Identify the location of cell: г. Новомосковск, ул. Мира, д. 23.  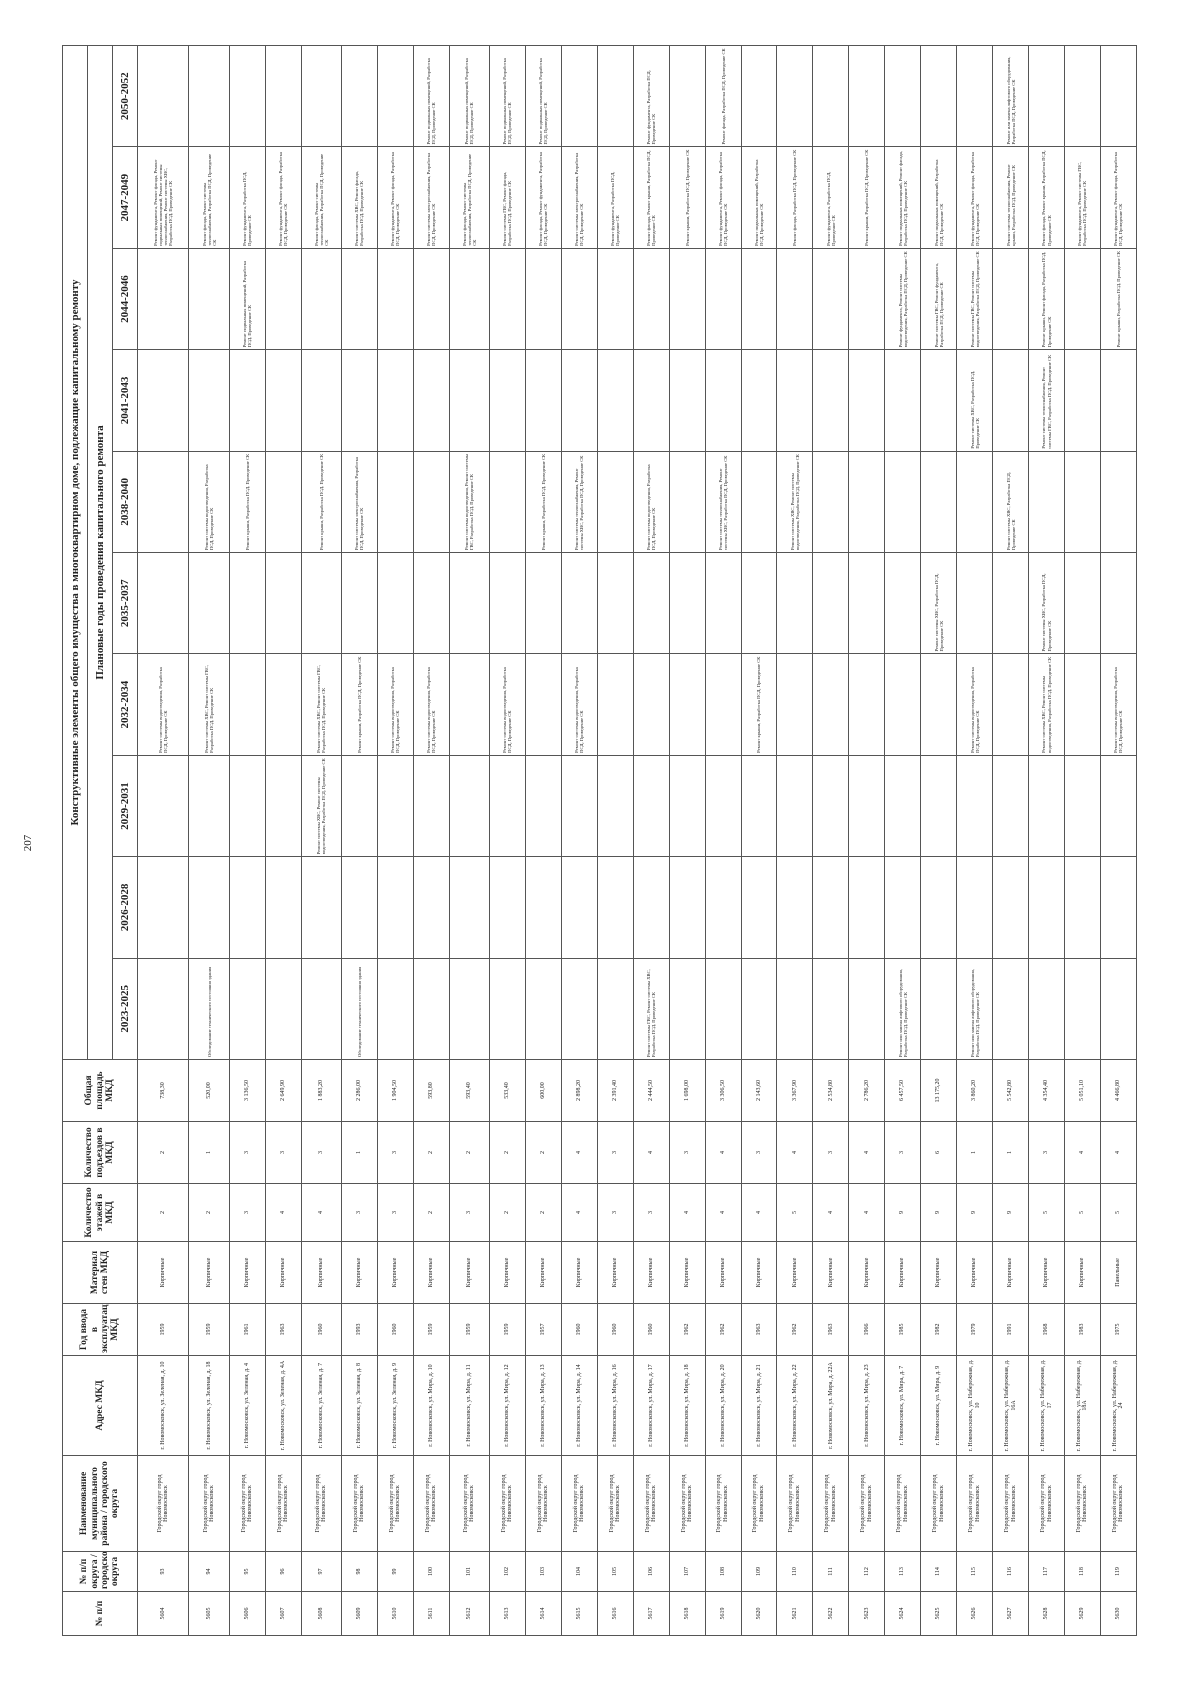
(866, 1405).